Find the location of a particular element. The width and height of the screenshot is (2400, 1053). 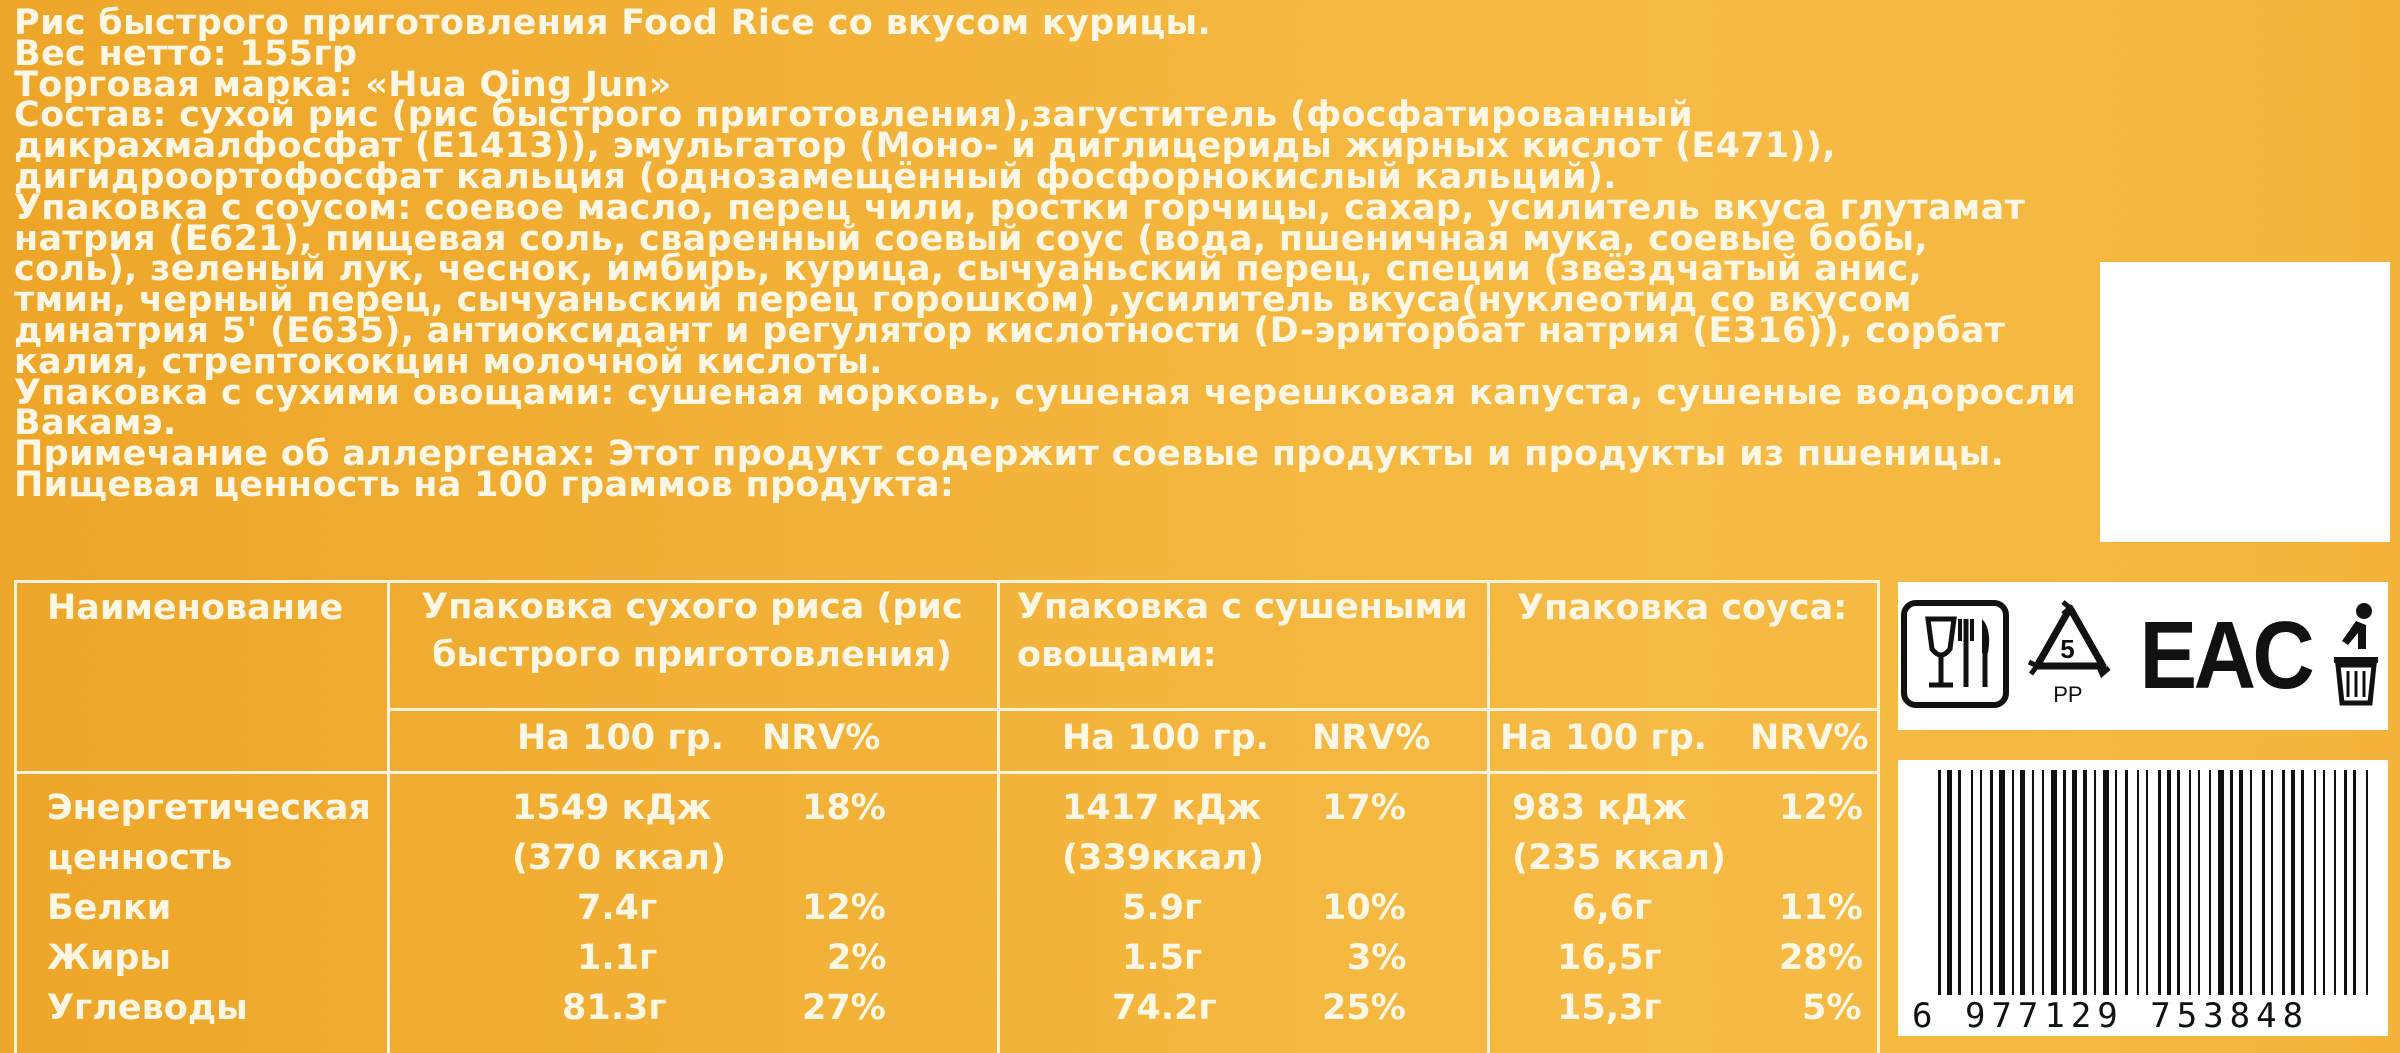

row-protein-veg: 5.9г is located at coordinates (1162, 908).